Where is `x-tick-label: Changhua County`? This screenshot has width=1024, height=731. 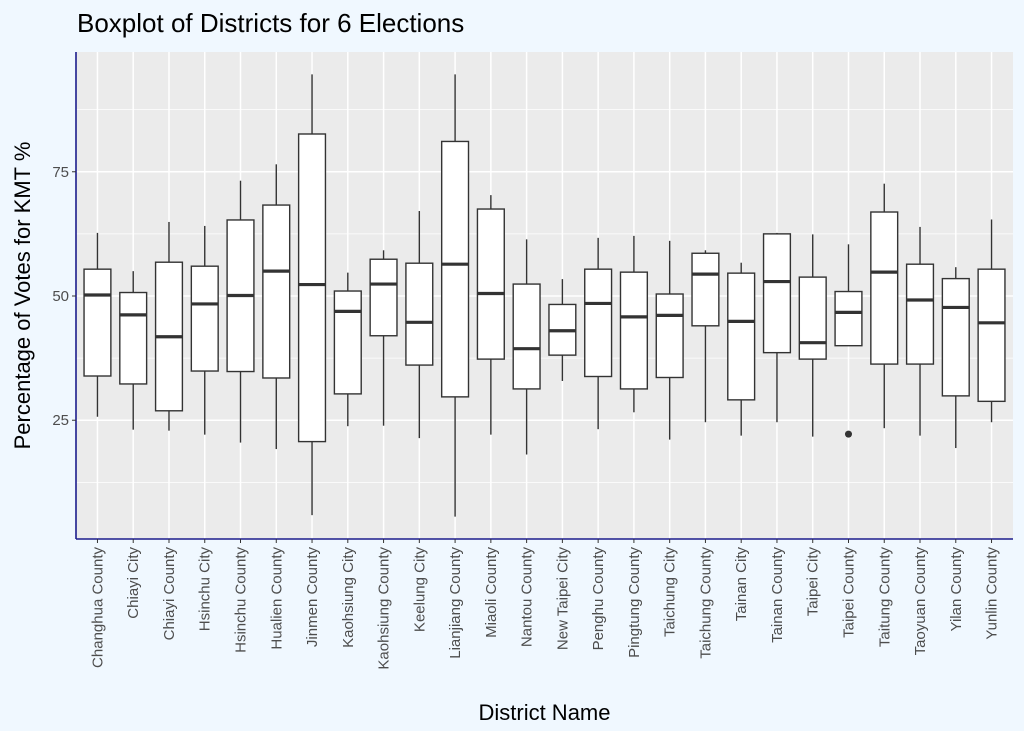 x-tick-label: Changhua County is located at coordinates (97, 607).